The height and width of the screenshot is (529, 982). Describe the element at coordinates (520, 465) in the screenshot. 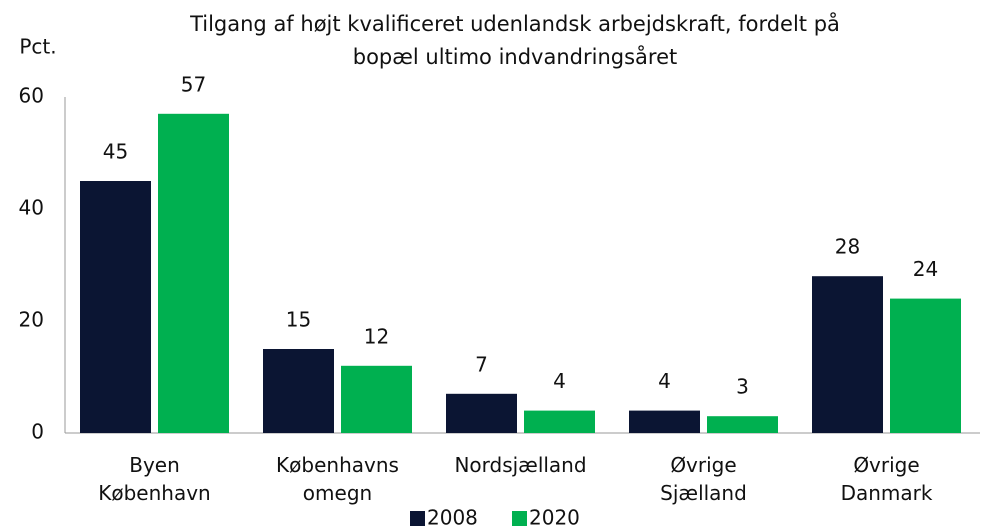

I see `x-tick-label: Nordsjælland` at that location.